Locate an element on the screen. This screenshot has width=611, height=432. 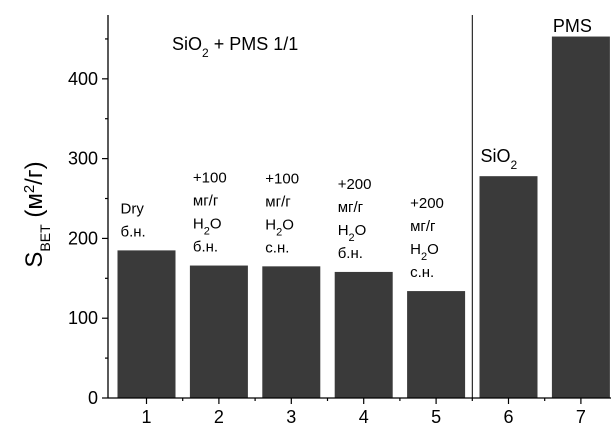
bar-top-label: SiO2 is located at coordinates (499, 159).